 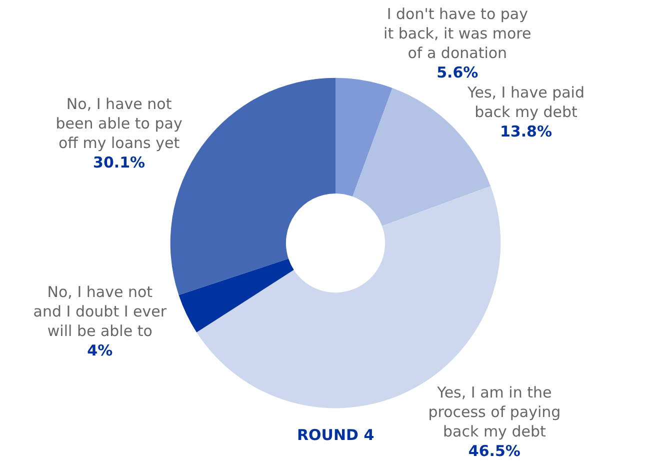 I want to click on data-label: 5.6%, so click(x=457, y=73).